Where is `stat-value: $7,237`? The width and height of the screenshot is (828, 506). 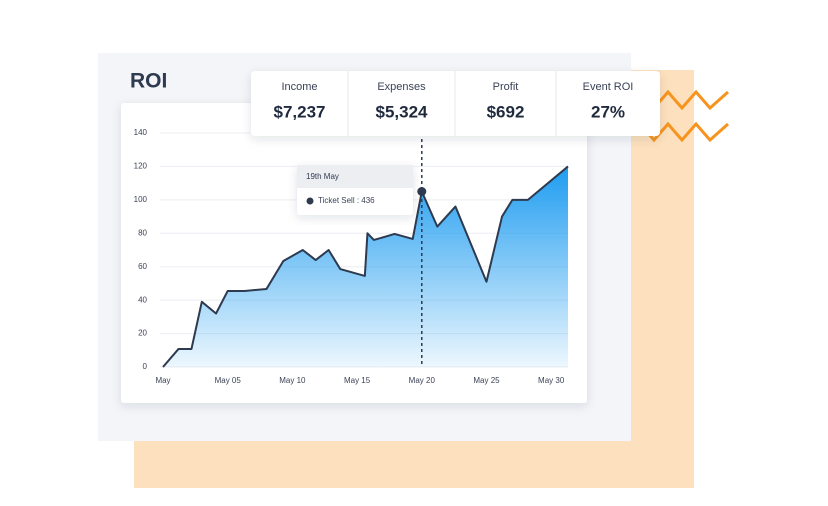 stat-value: $7,237 is located at coordinates (300, 111).